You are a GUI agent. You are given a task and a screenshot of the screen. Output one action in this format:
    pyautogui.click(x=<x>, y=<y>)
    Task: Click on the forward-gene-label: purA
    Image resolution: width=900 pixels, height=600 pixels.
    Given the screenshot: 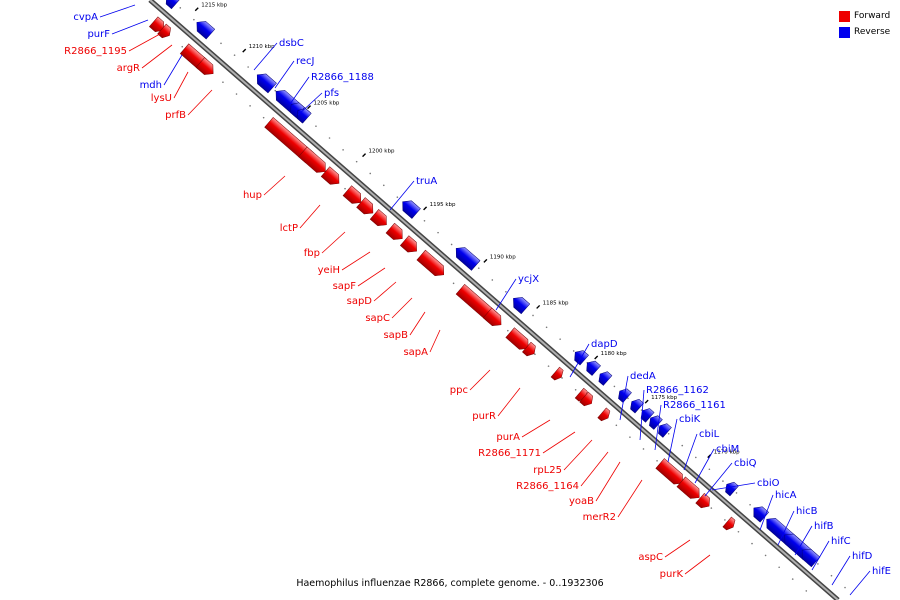 What is the action you would take?
    pyautogui.click(x=508, y=437)
    